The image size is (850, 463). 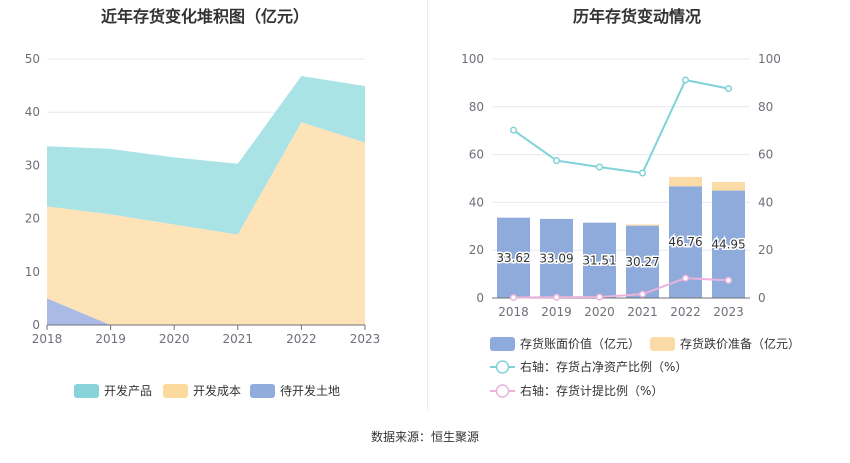 What do you see at coordinates (365, 339) in the screenshot?
I see `left-x-tick-label: 2023` at bounding box center [365, 339].